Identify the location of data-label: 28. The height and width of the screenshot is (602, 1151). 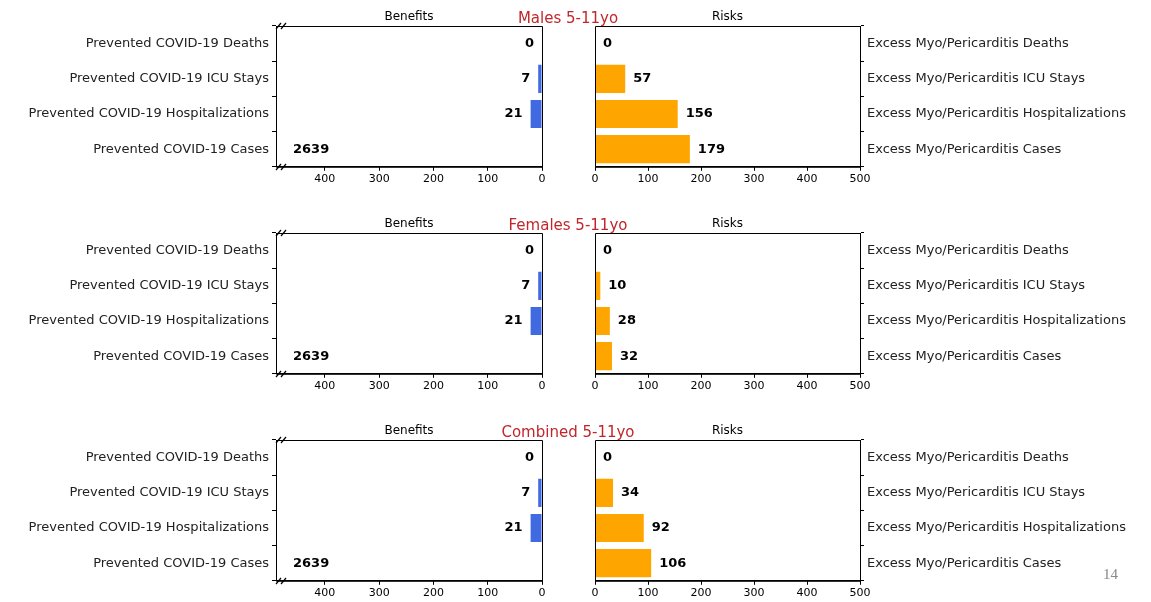
(626, 320).